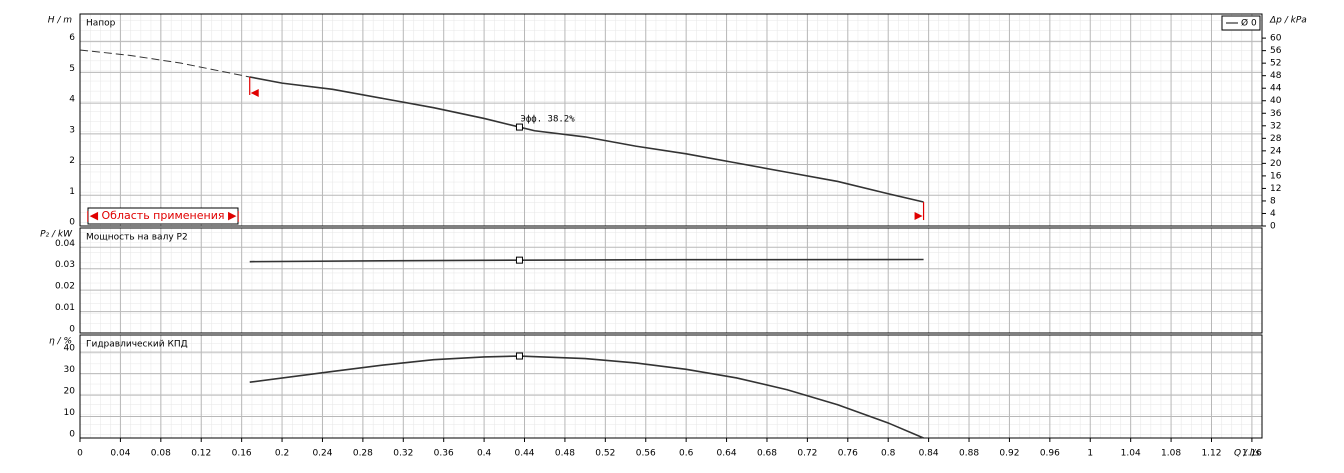 The height and width of the screenshot is (473, 1344). I want to click on y2-tick-label: 28, so click(1276, 139).